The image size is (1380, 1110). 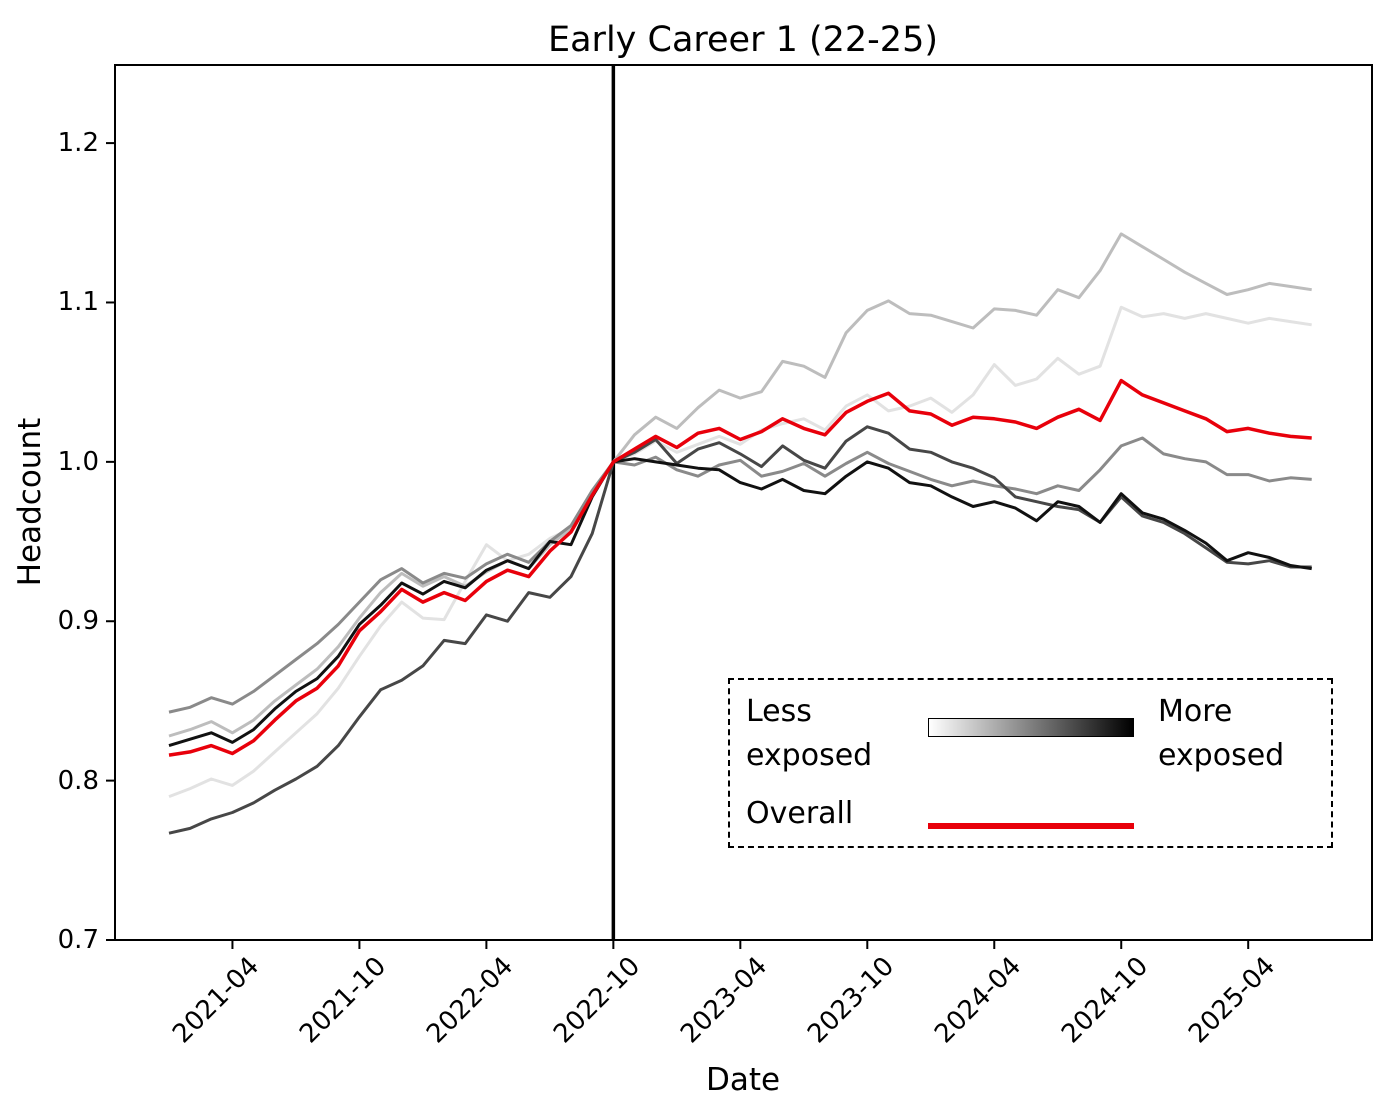 I want to click on y-tick-label: 1.2, so click(x=78, y=143).